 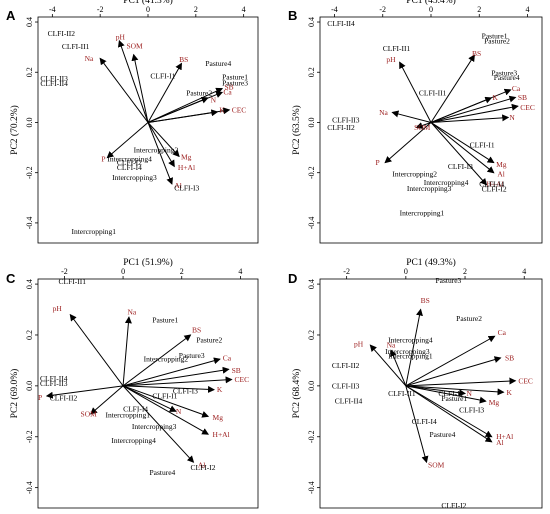 What do you see at coordinates (525, 380) in the screenshot?
I see `variable-label: CEC` at bounding box center [525, 380].